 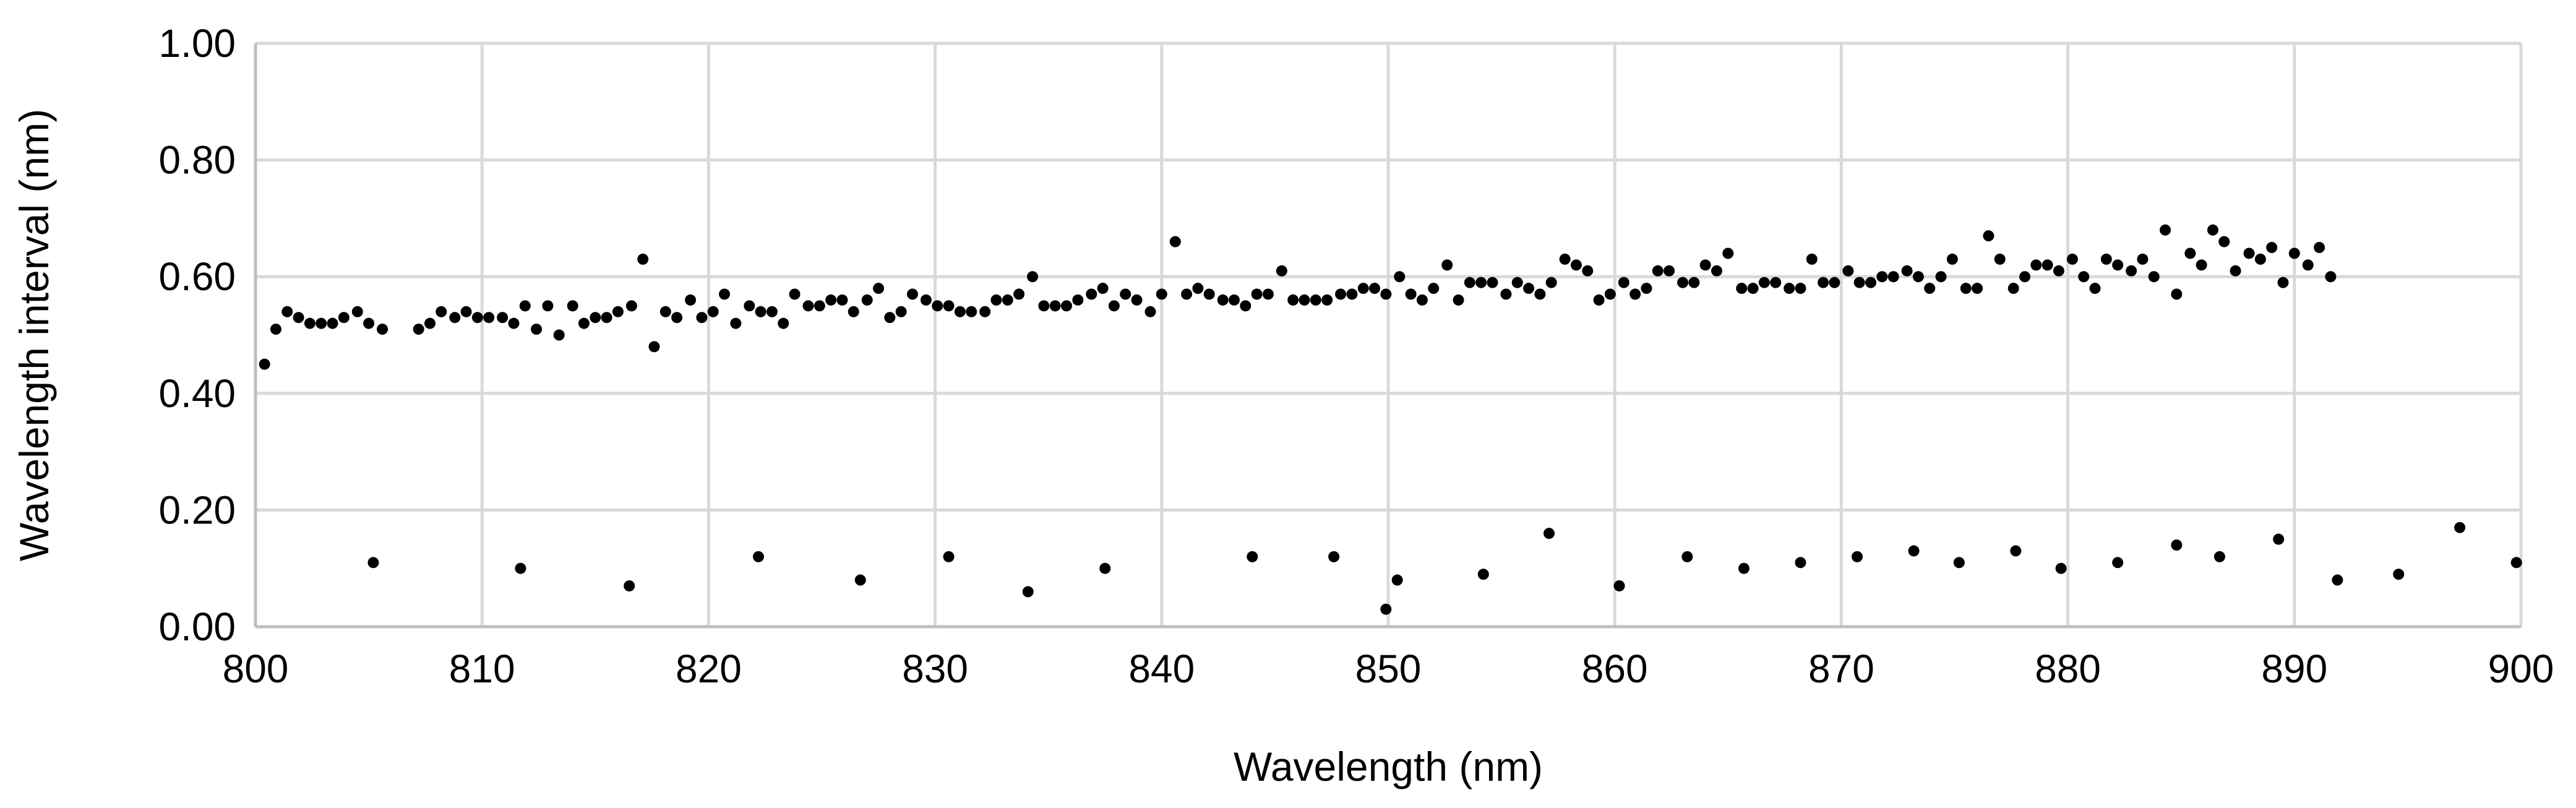 I want to click on x-tick-label: 810, so click(x=482, y=669).